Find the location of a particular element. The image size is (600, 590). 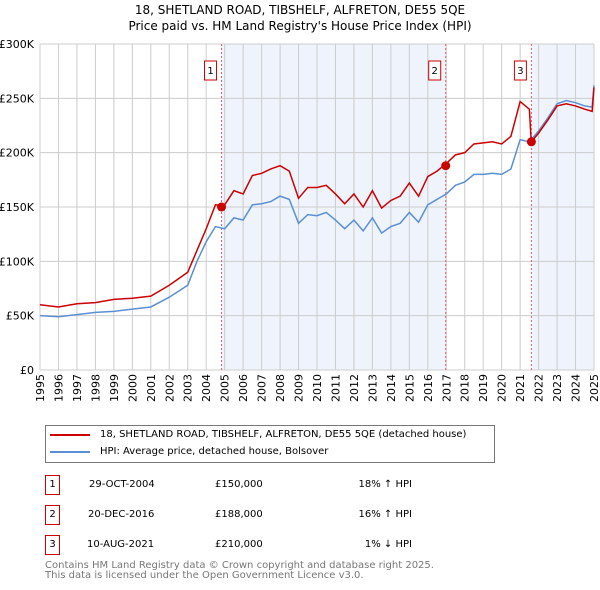

x-tick-label: 2003 is located at coordinates (188, 388).